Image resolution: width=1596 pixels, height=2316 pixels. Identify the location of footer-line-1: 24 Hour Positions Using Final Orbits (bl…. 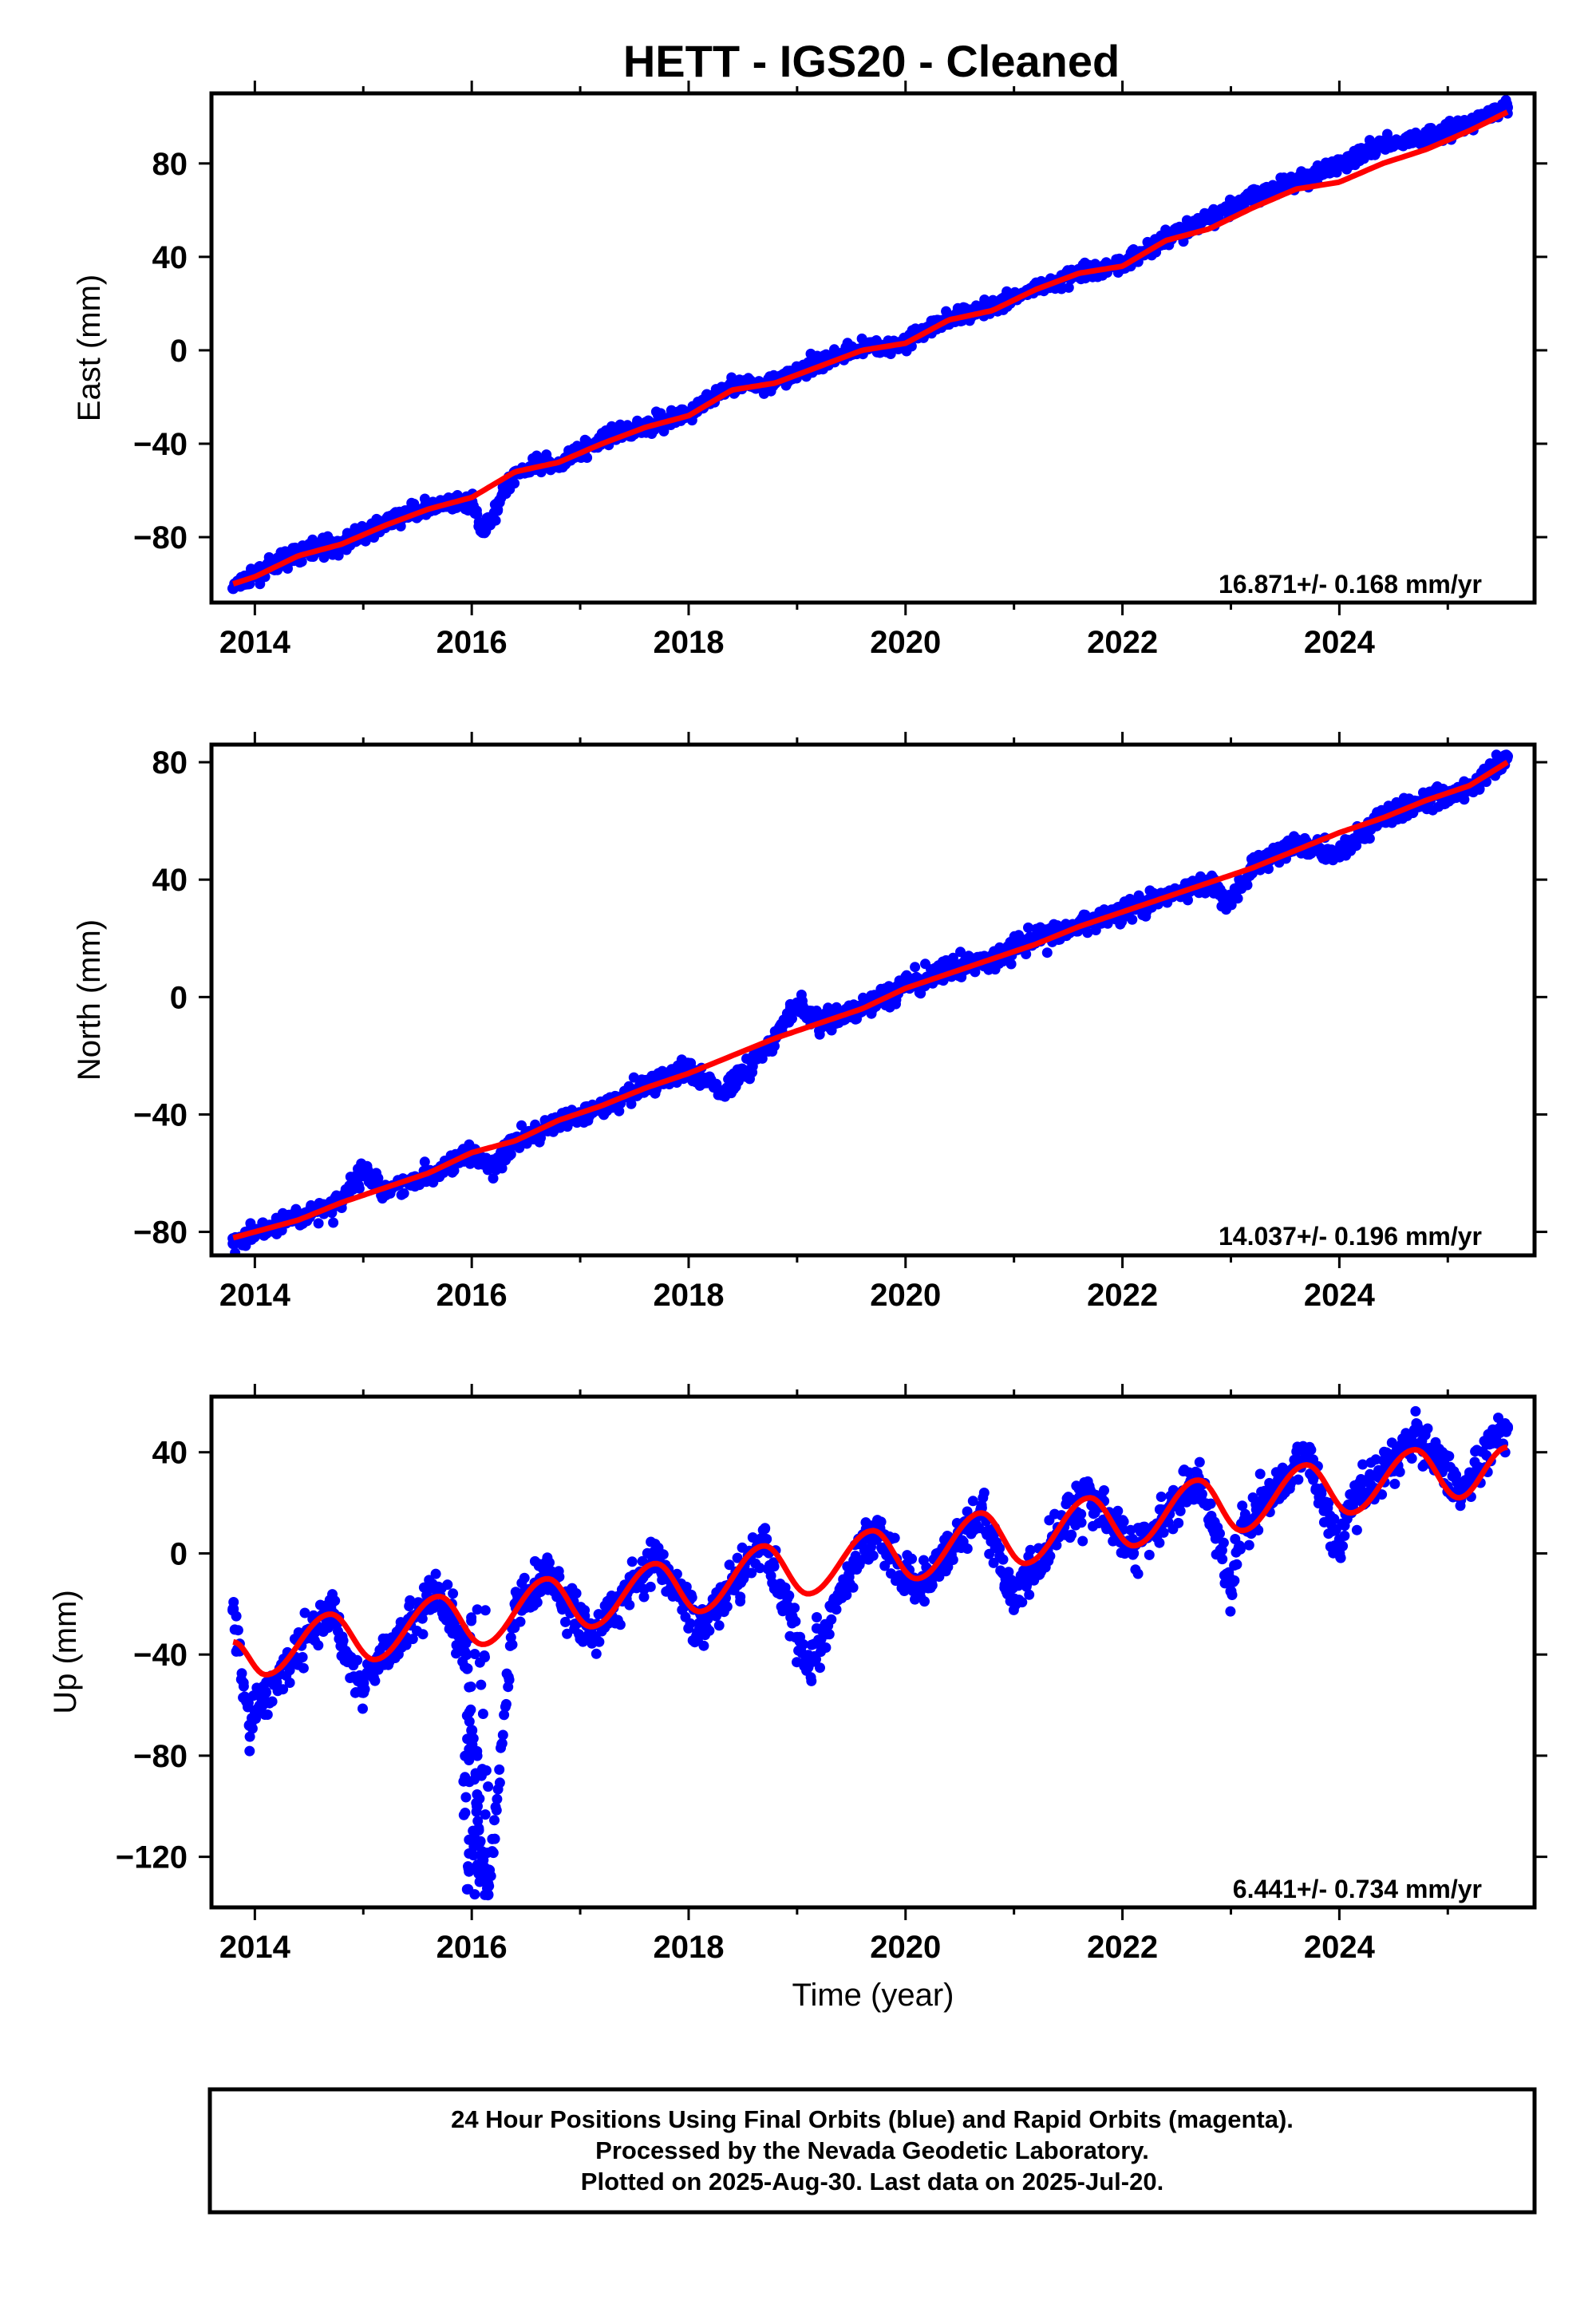
(873, 2119).